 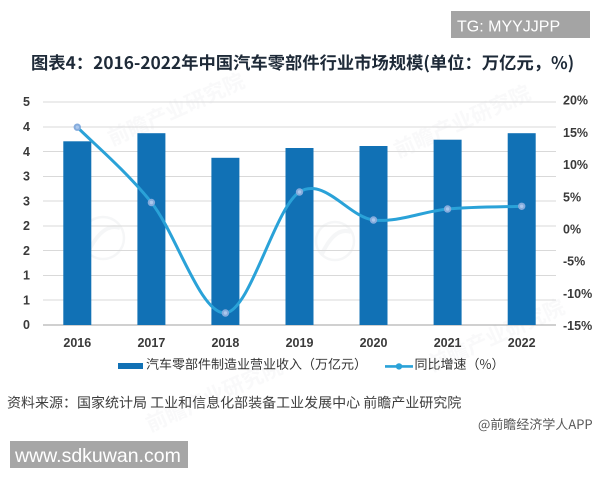 I want to click on svg-text: 2021, so click(x=448, y=343).